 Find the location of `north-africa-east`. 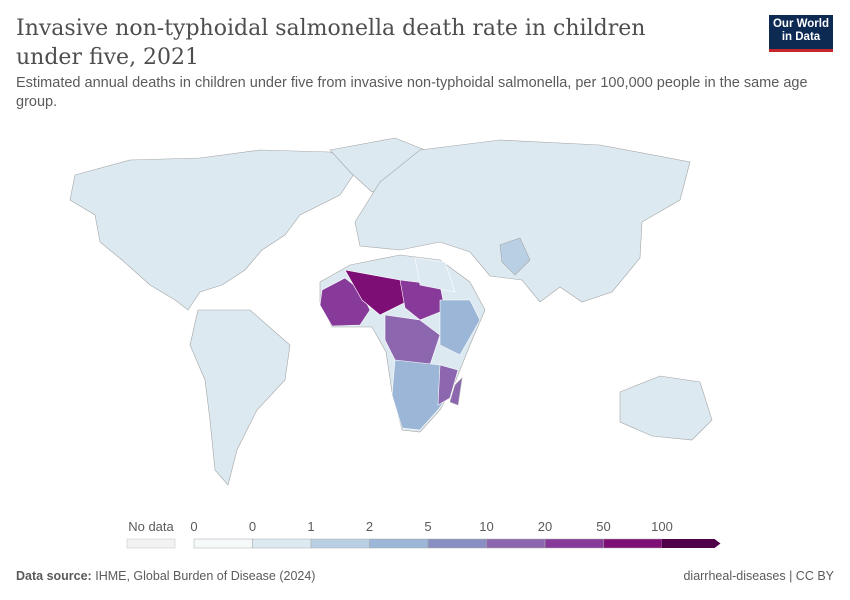

north-africa-east is located at coordinates (435, 275).